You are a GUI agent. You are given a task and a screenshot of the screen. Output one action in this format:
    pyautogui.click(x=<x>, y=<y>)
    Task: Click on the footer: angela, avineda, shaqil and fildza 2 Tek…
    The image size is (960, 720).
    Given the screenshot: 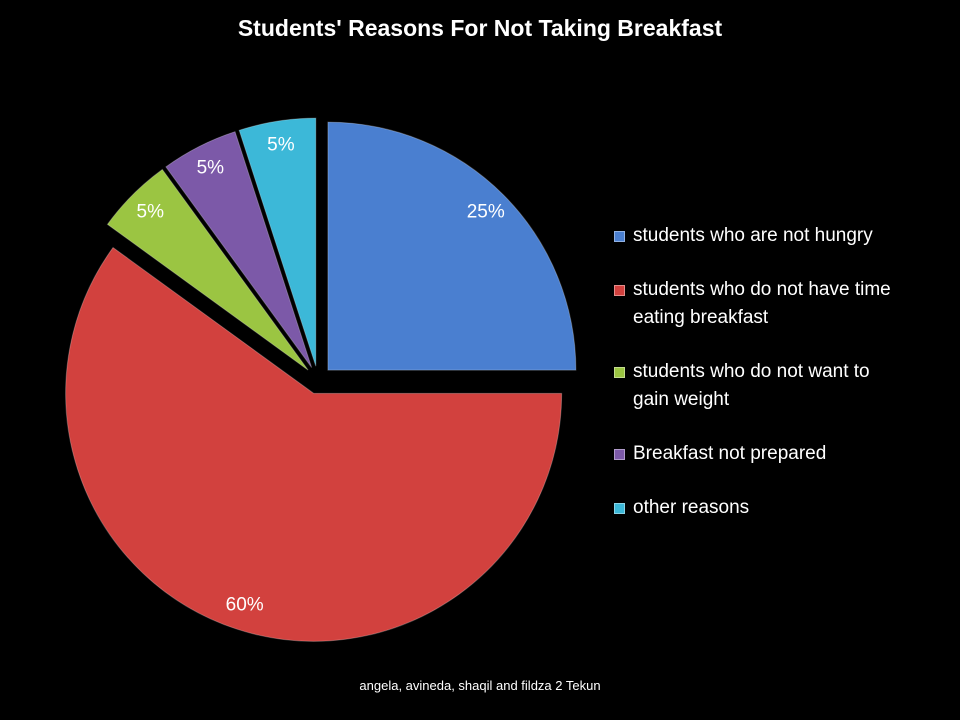 What is the action you would take?
    pyautogui.click(x=480, y=685)
    